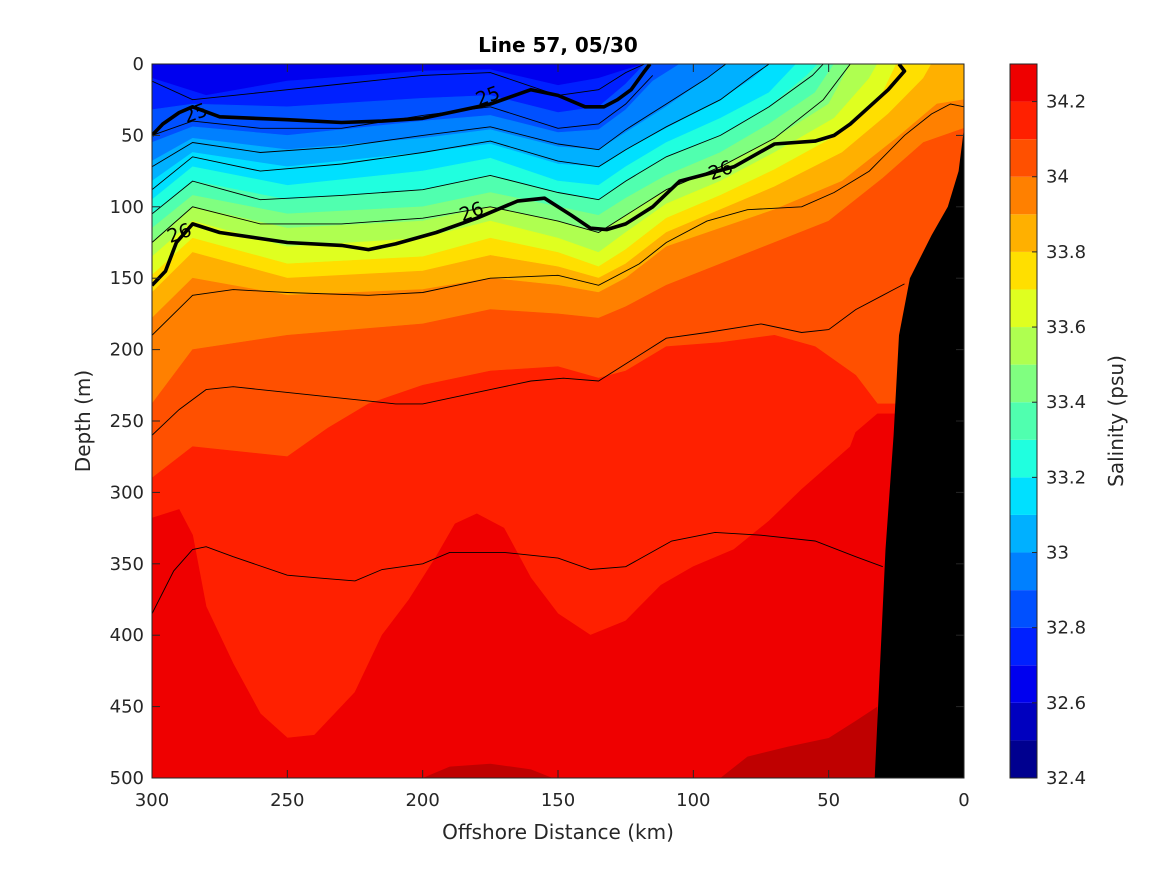 Image resolution: width=1167 pixels, height=875 pixels. I want to click on colorbar-frame, so click(1023, 421).